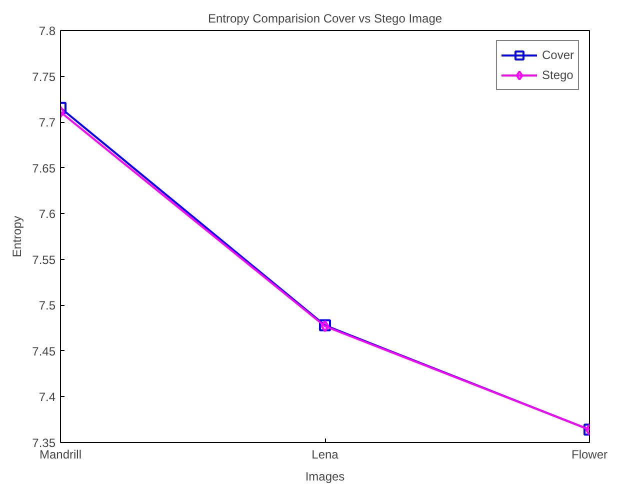  What do you see at coordinates (44, 351) in the screenshot?
I see `y-tick-label: 7.45` at bounding box center [44, 351].